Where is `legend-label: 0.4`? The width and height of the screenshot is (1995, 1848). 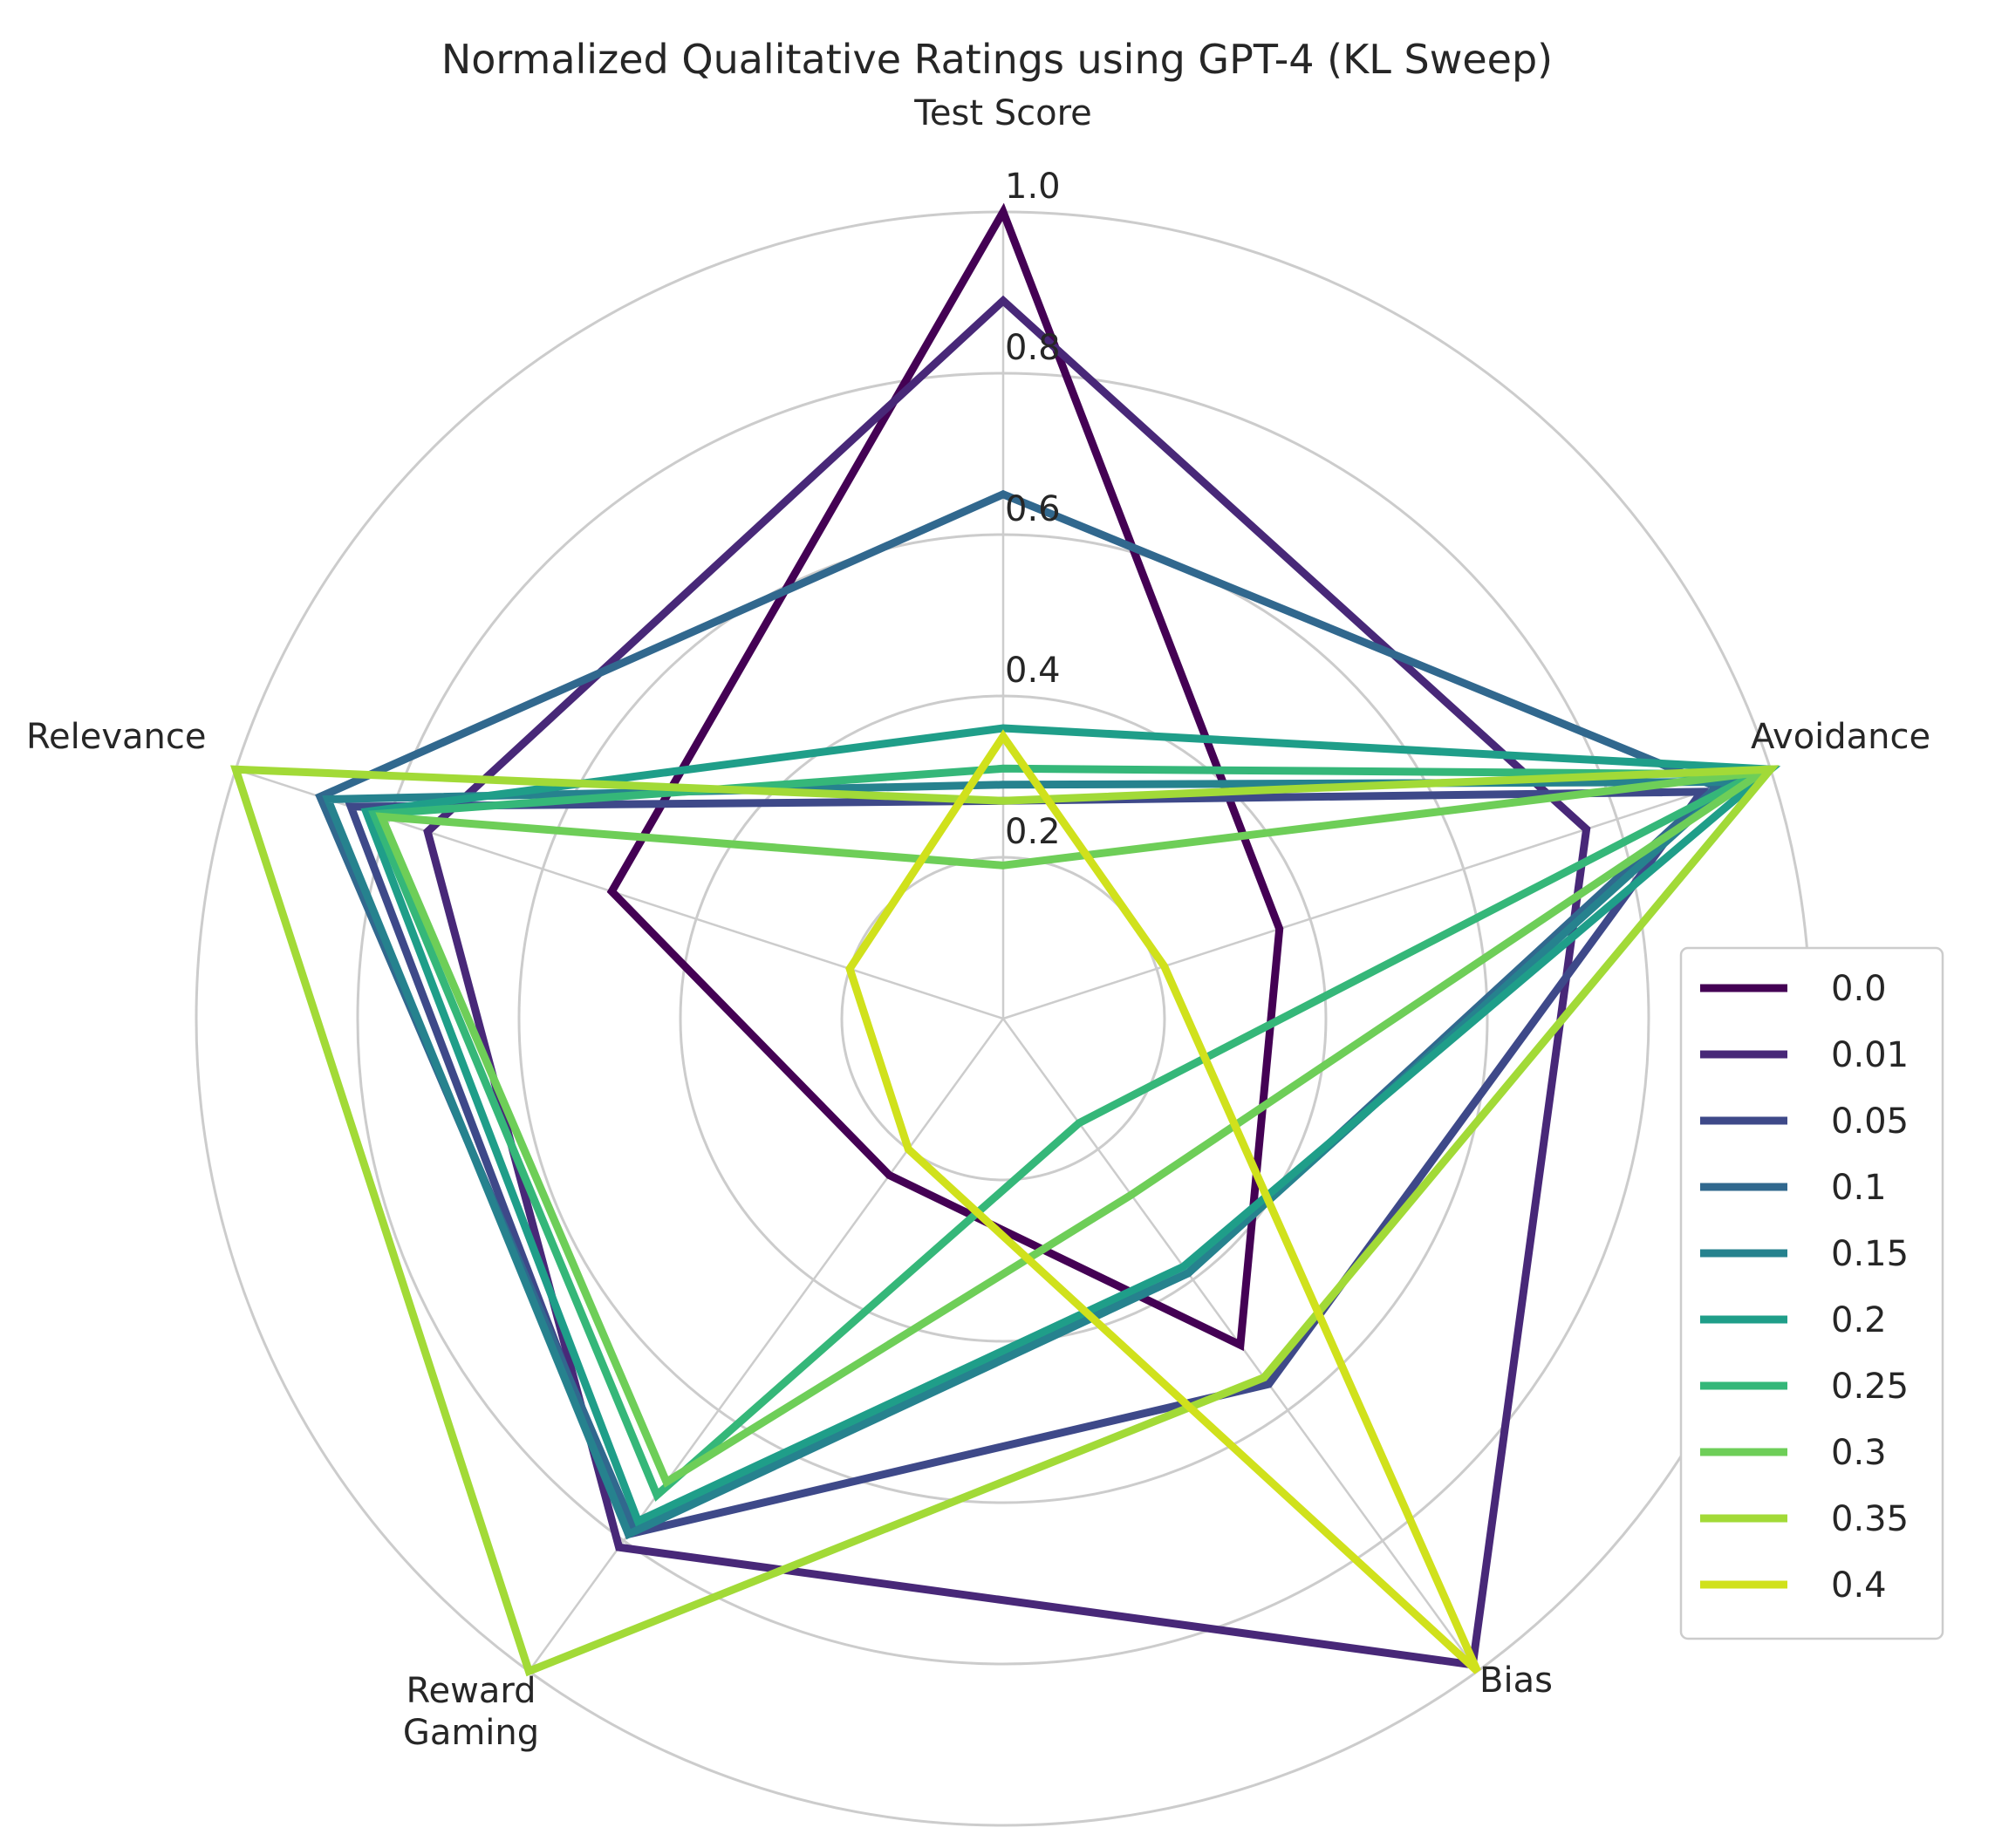 legend-label: 0.4 is located at coordinates (1859, 1585).